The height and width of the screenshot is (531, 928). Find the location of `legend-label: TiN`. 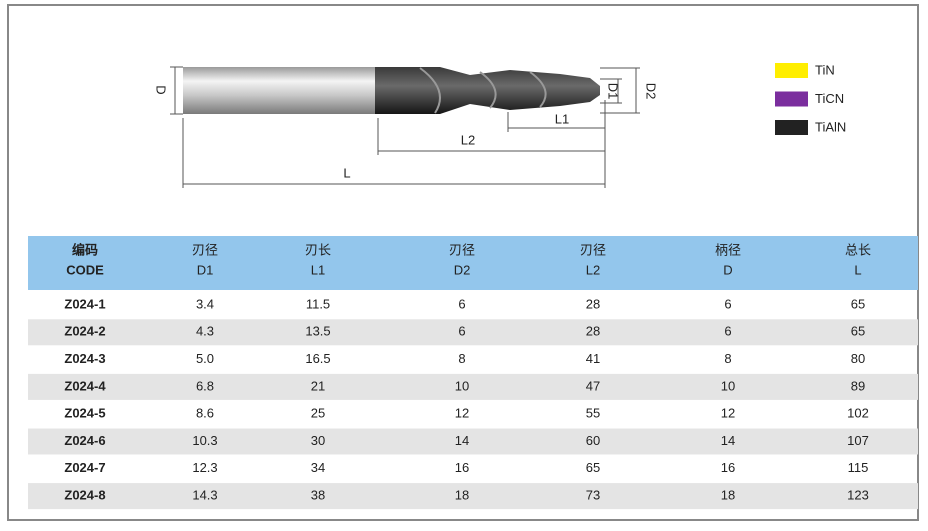

legend-label: TiN is located at coordinates (825, 69).